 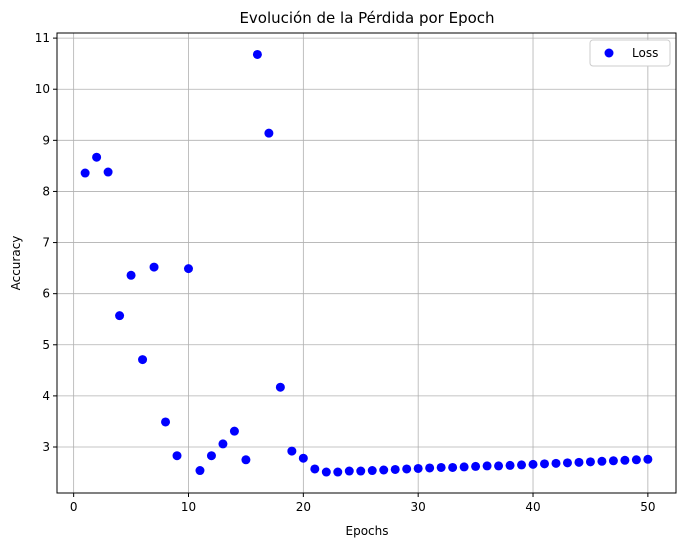 I want to click on legend-label: Loss, so click(x=645, y=53).